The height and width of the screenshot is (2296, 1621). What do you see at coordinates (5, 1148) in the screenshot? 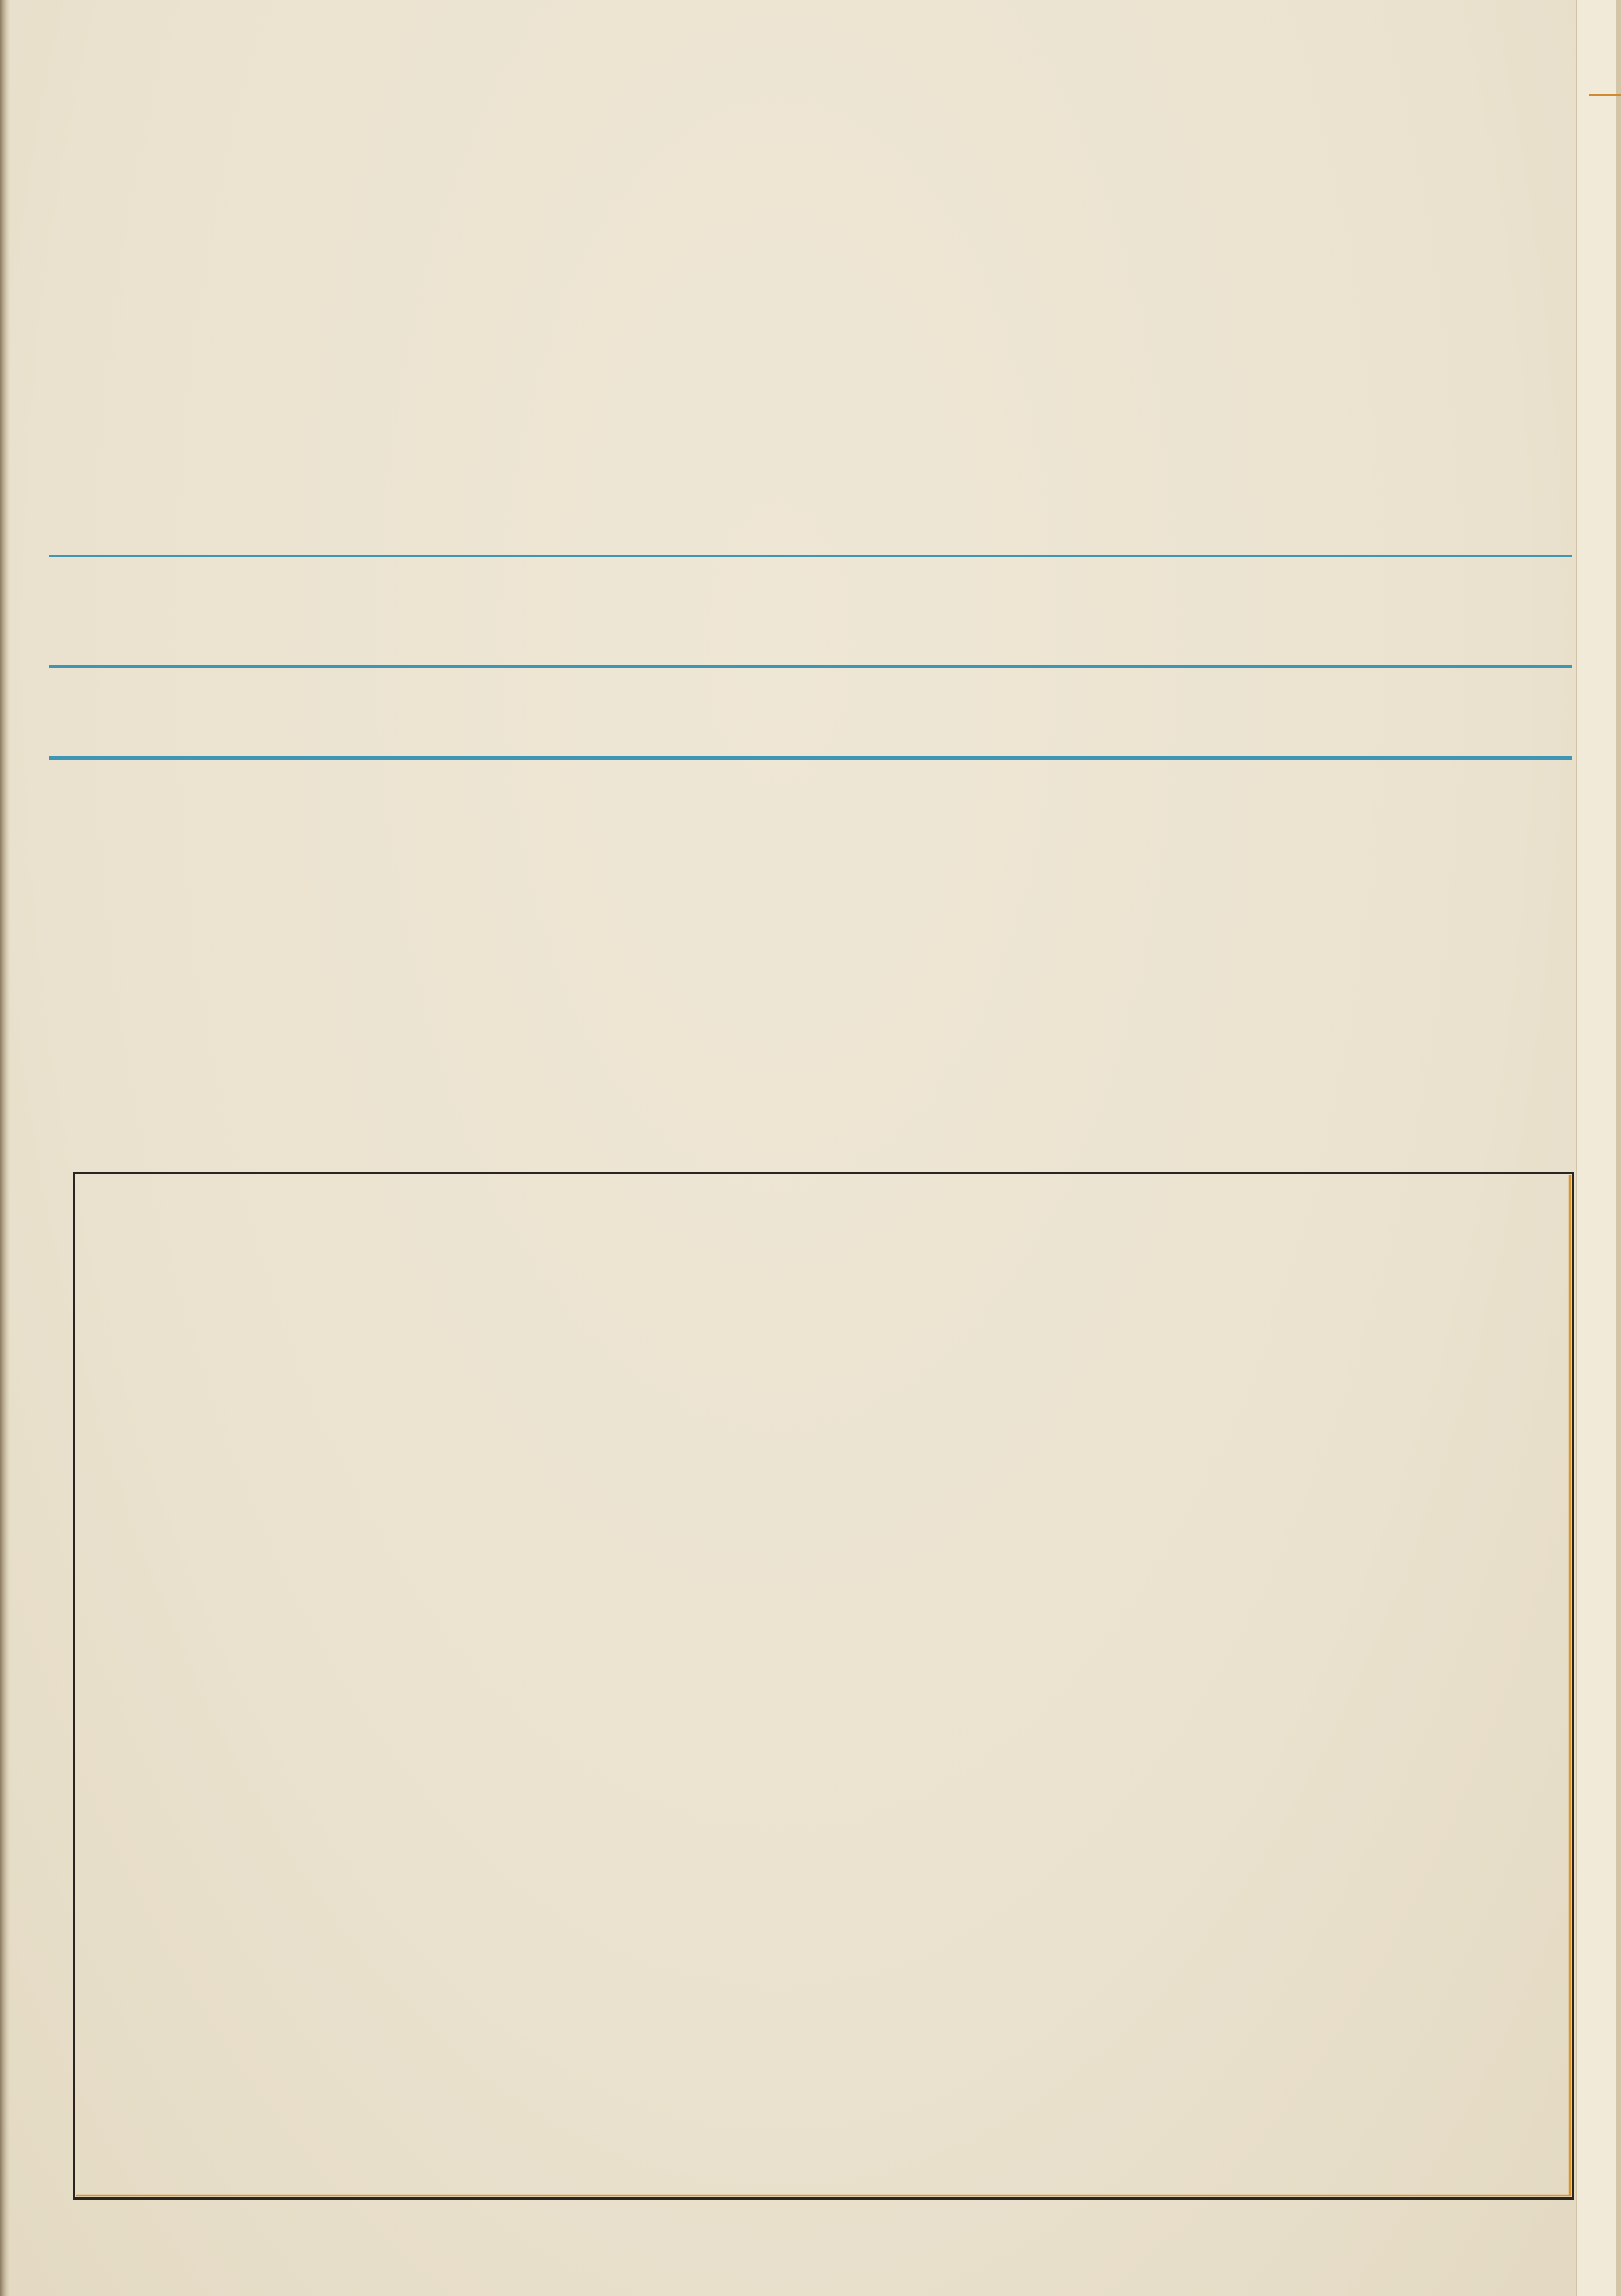
I see `binding-edge-shadow` at bounding box center [5, 1148].